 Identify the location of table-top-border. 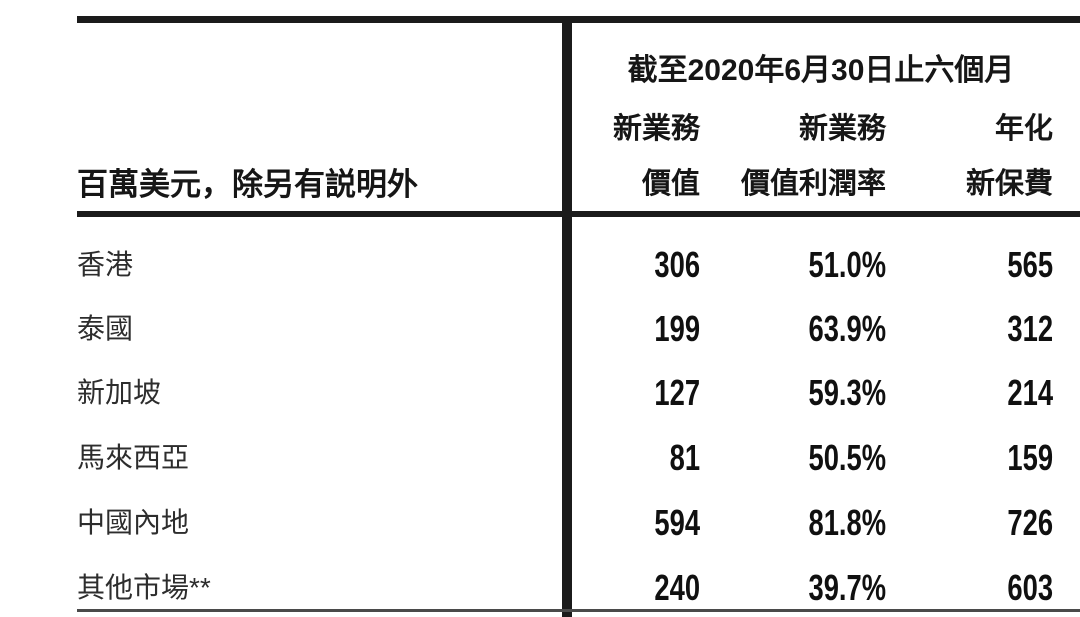
(578, 19).